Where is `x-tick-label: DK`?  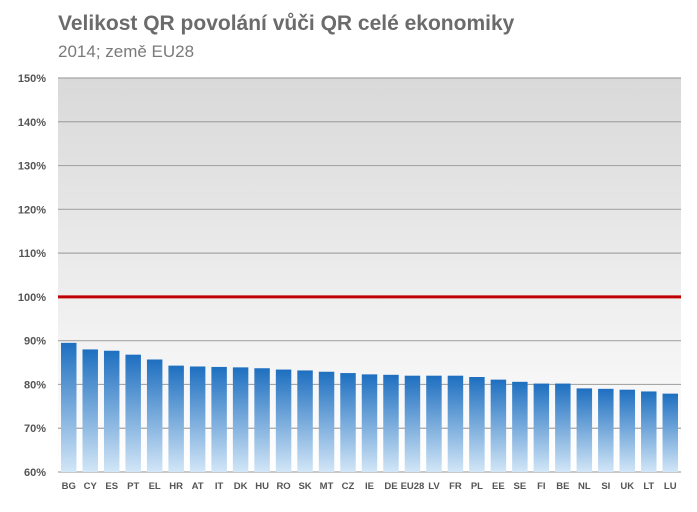 x-tick-label: DK is located at coordinates (241, 486).